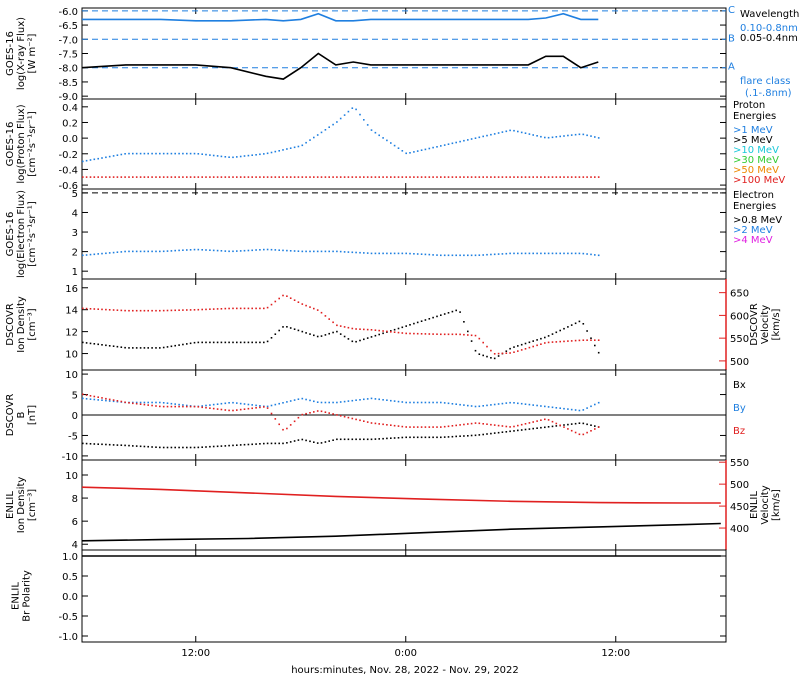 The width and height of the screenshot is (800, 680). I want to click on y-axis-label: GOES-16 log(X-ray Flux) [W m⁻²], so click(21, 53).